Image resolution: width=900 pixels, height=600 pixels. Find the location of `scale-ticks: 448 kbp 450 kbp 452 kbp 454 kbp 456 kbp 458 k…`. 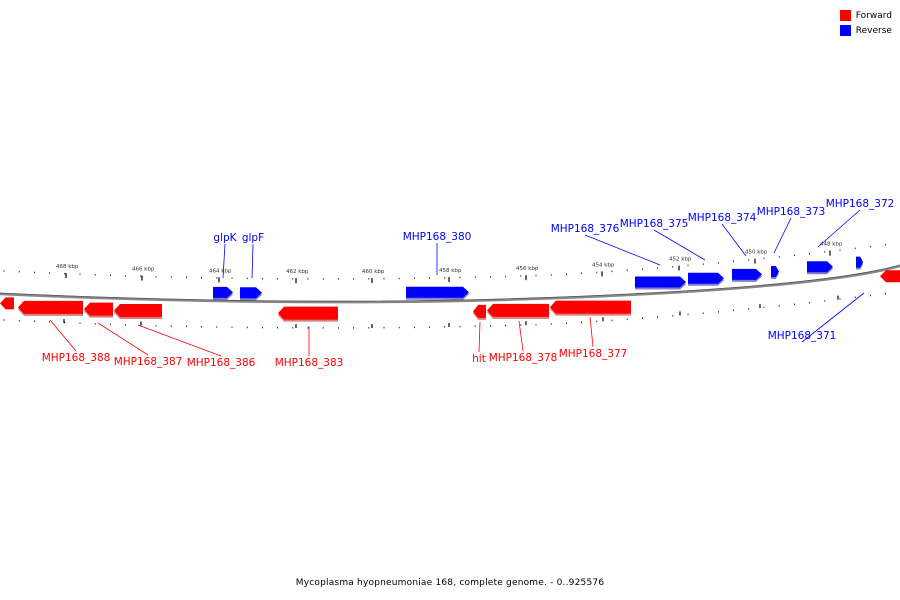

scale-ticks: 448 kbp 450 kbp 452 kbp 454 kbp 456 kbp 458 k… is located at coordinates (444, 285).